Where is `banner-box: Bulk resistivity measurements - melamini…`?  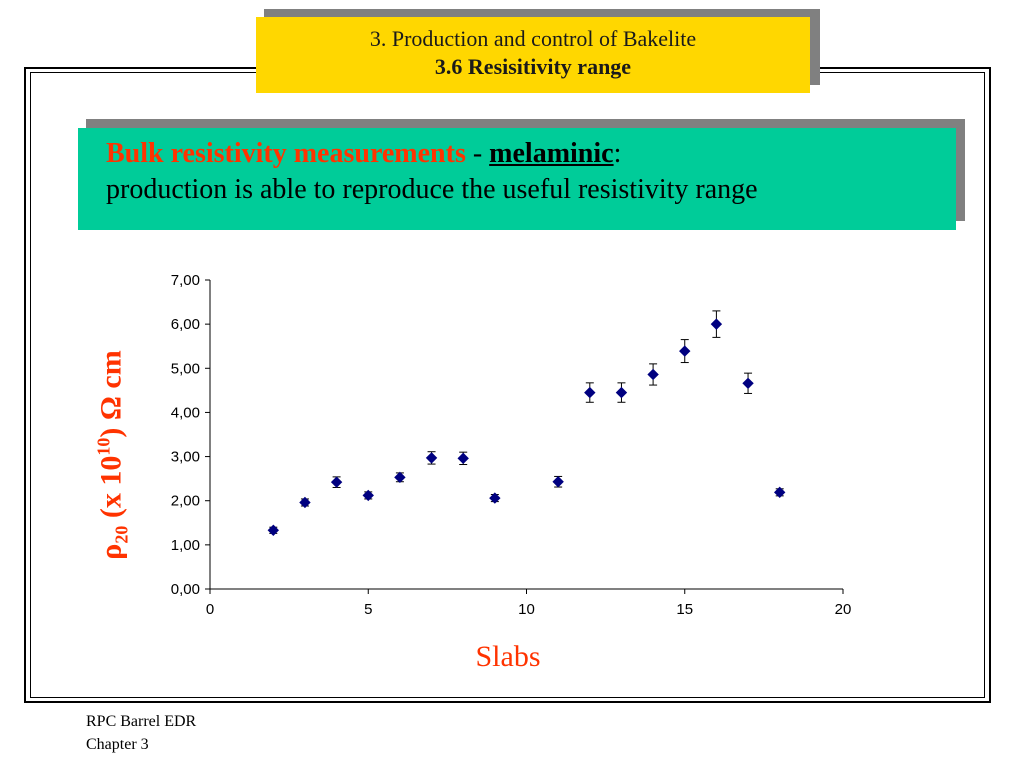
banner-box: Bulk resistivity measurements - melamini… is located at coordinates (517, 179).